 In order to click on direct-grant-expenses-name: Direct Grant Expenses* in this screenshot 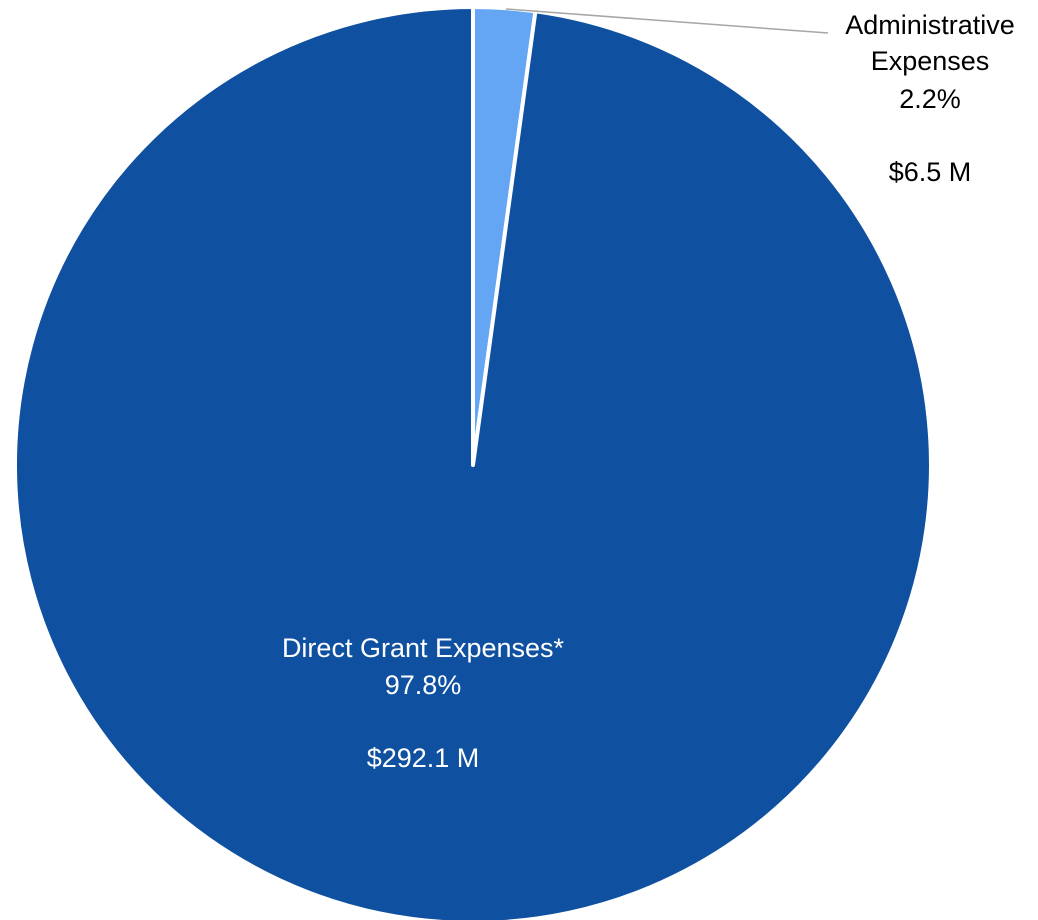, I will do `click(423, 648)`.